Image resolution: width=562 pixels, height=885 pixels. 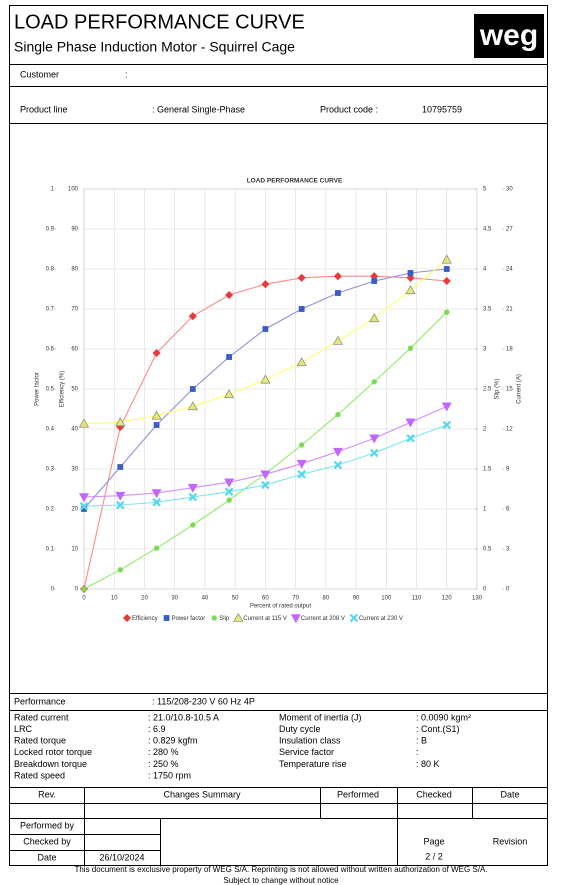 I want to click on spec-value: : 0.0090 kgm², so click(x=443, y=717).